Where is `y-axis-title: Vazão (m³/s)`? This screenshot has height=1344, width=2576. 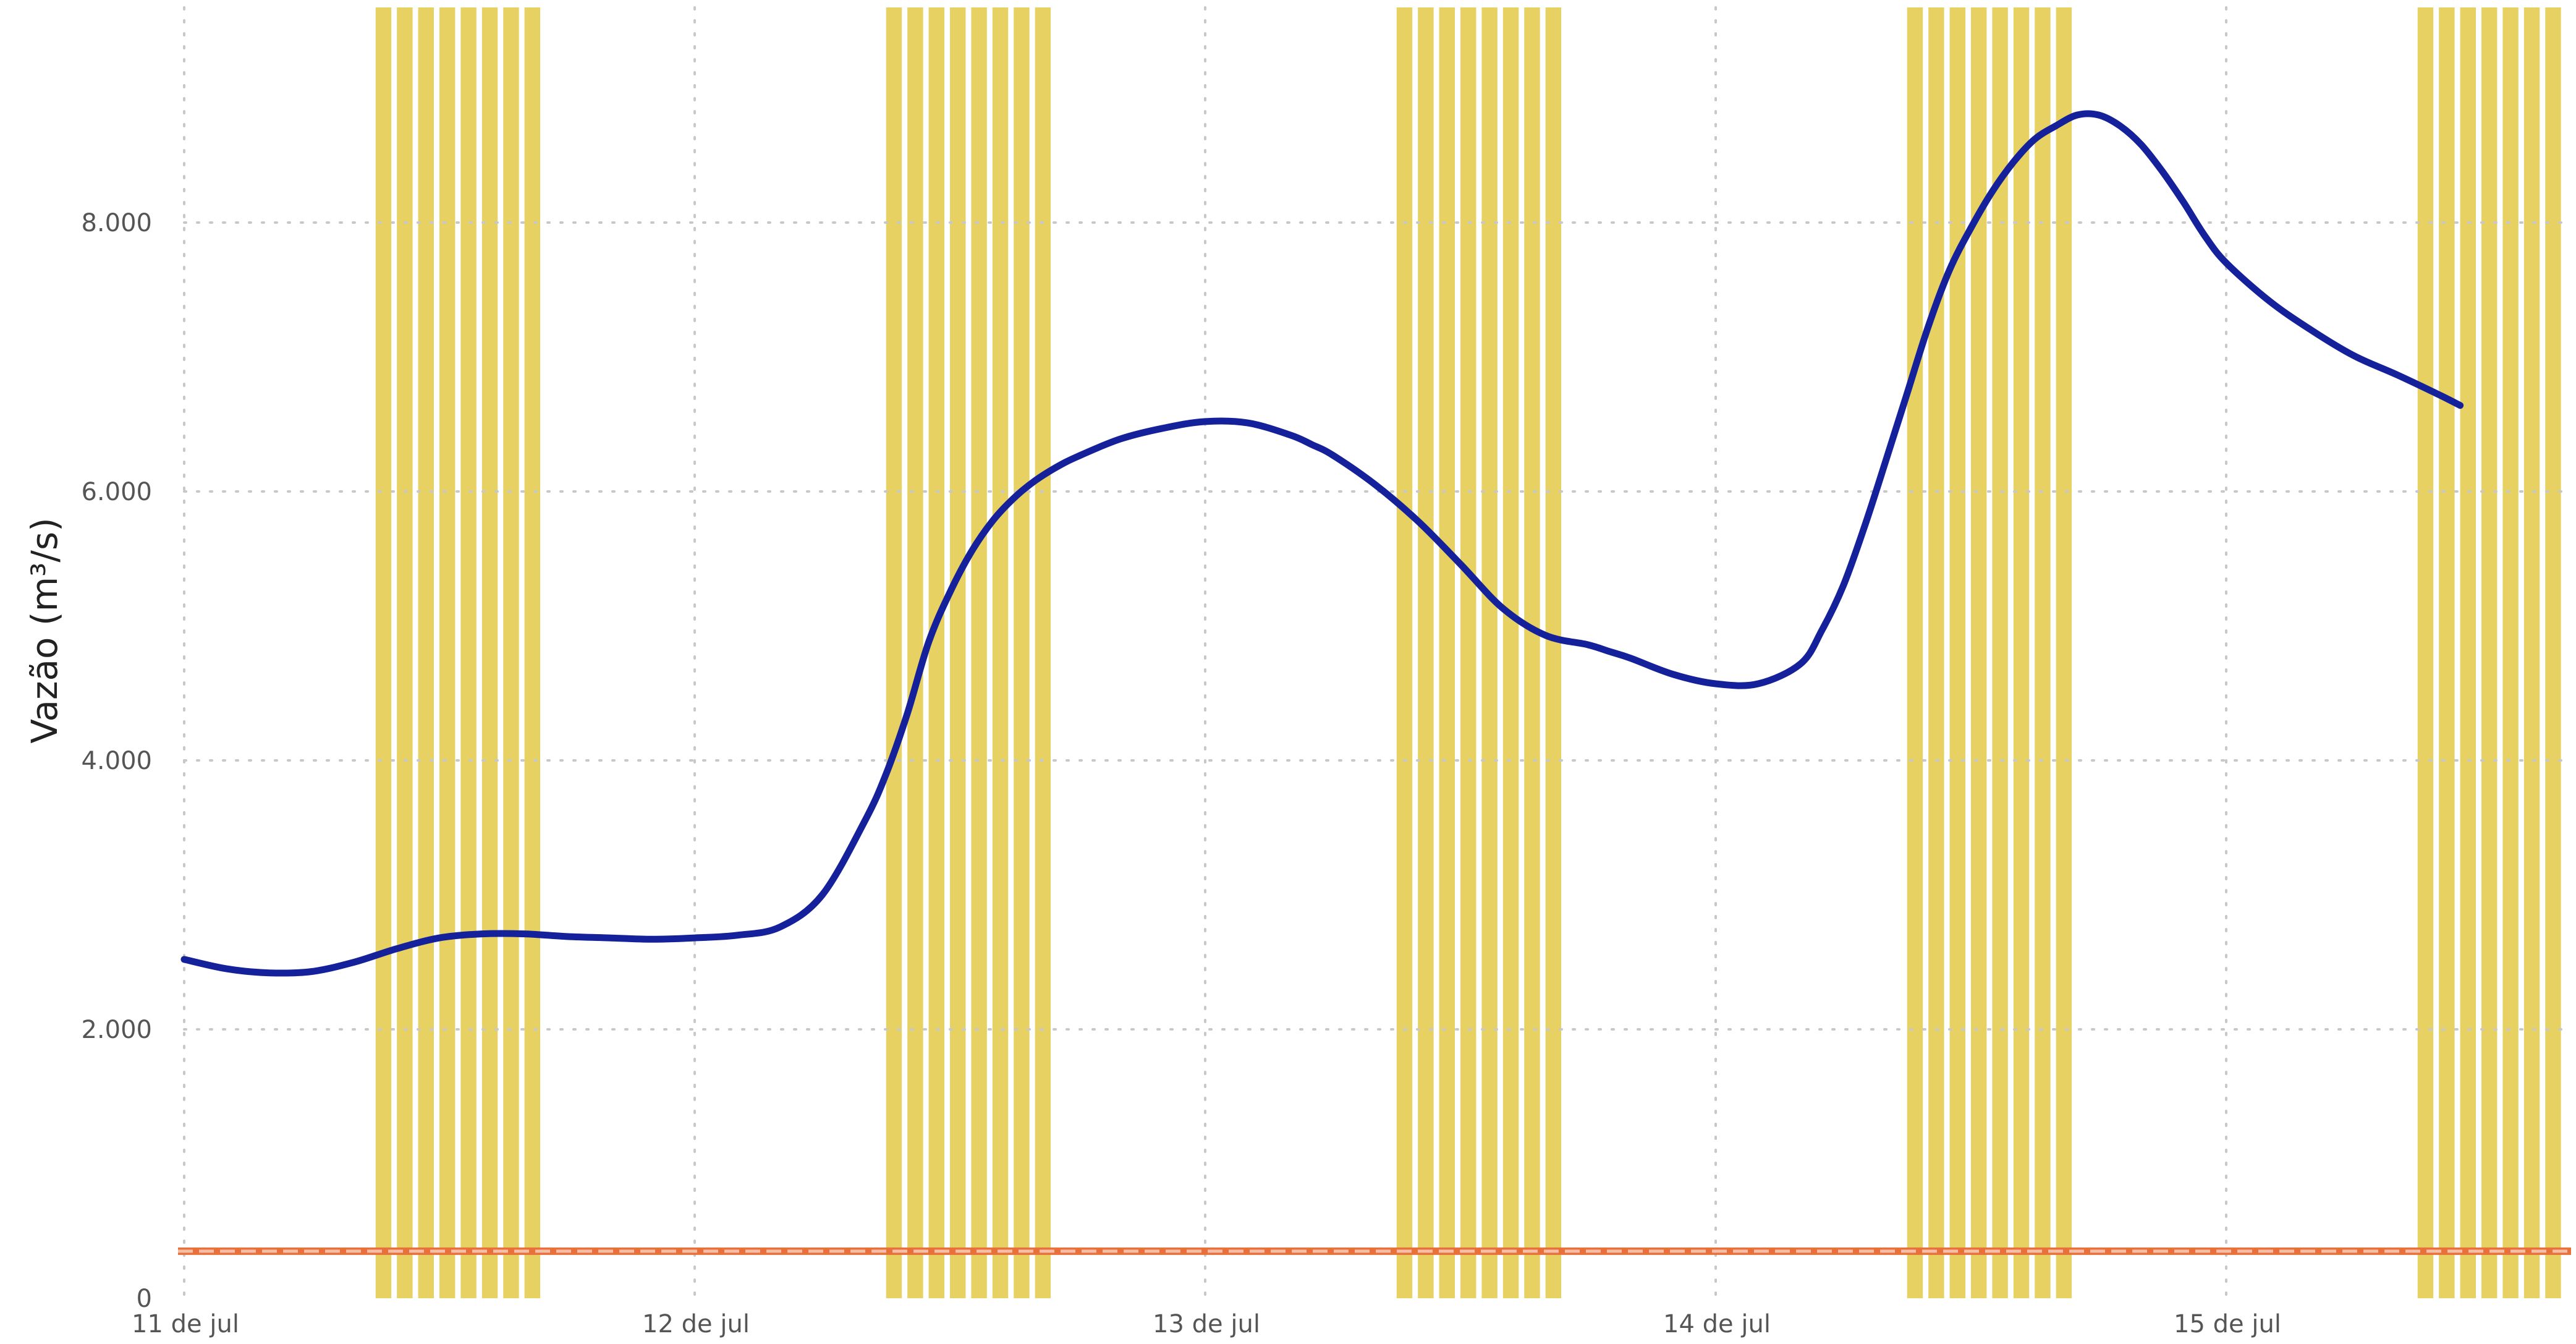 y-axis-title: Vazão (m³/s) is located at coordinates (44, 630).